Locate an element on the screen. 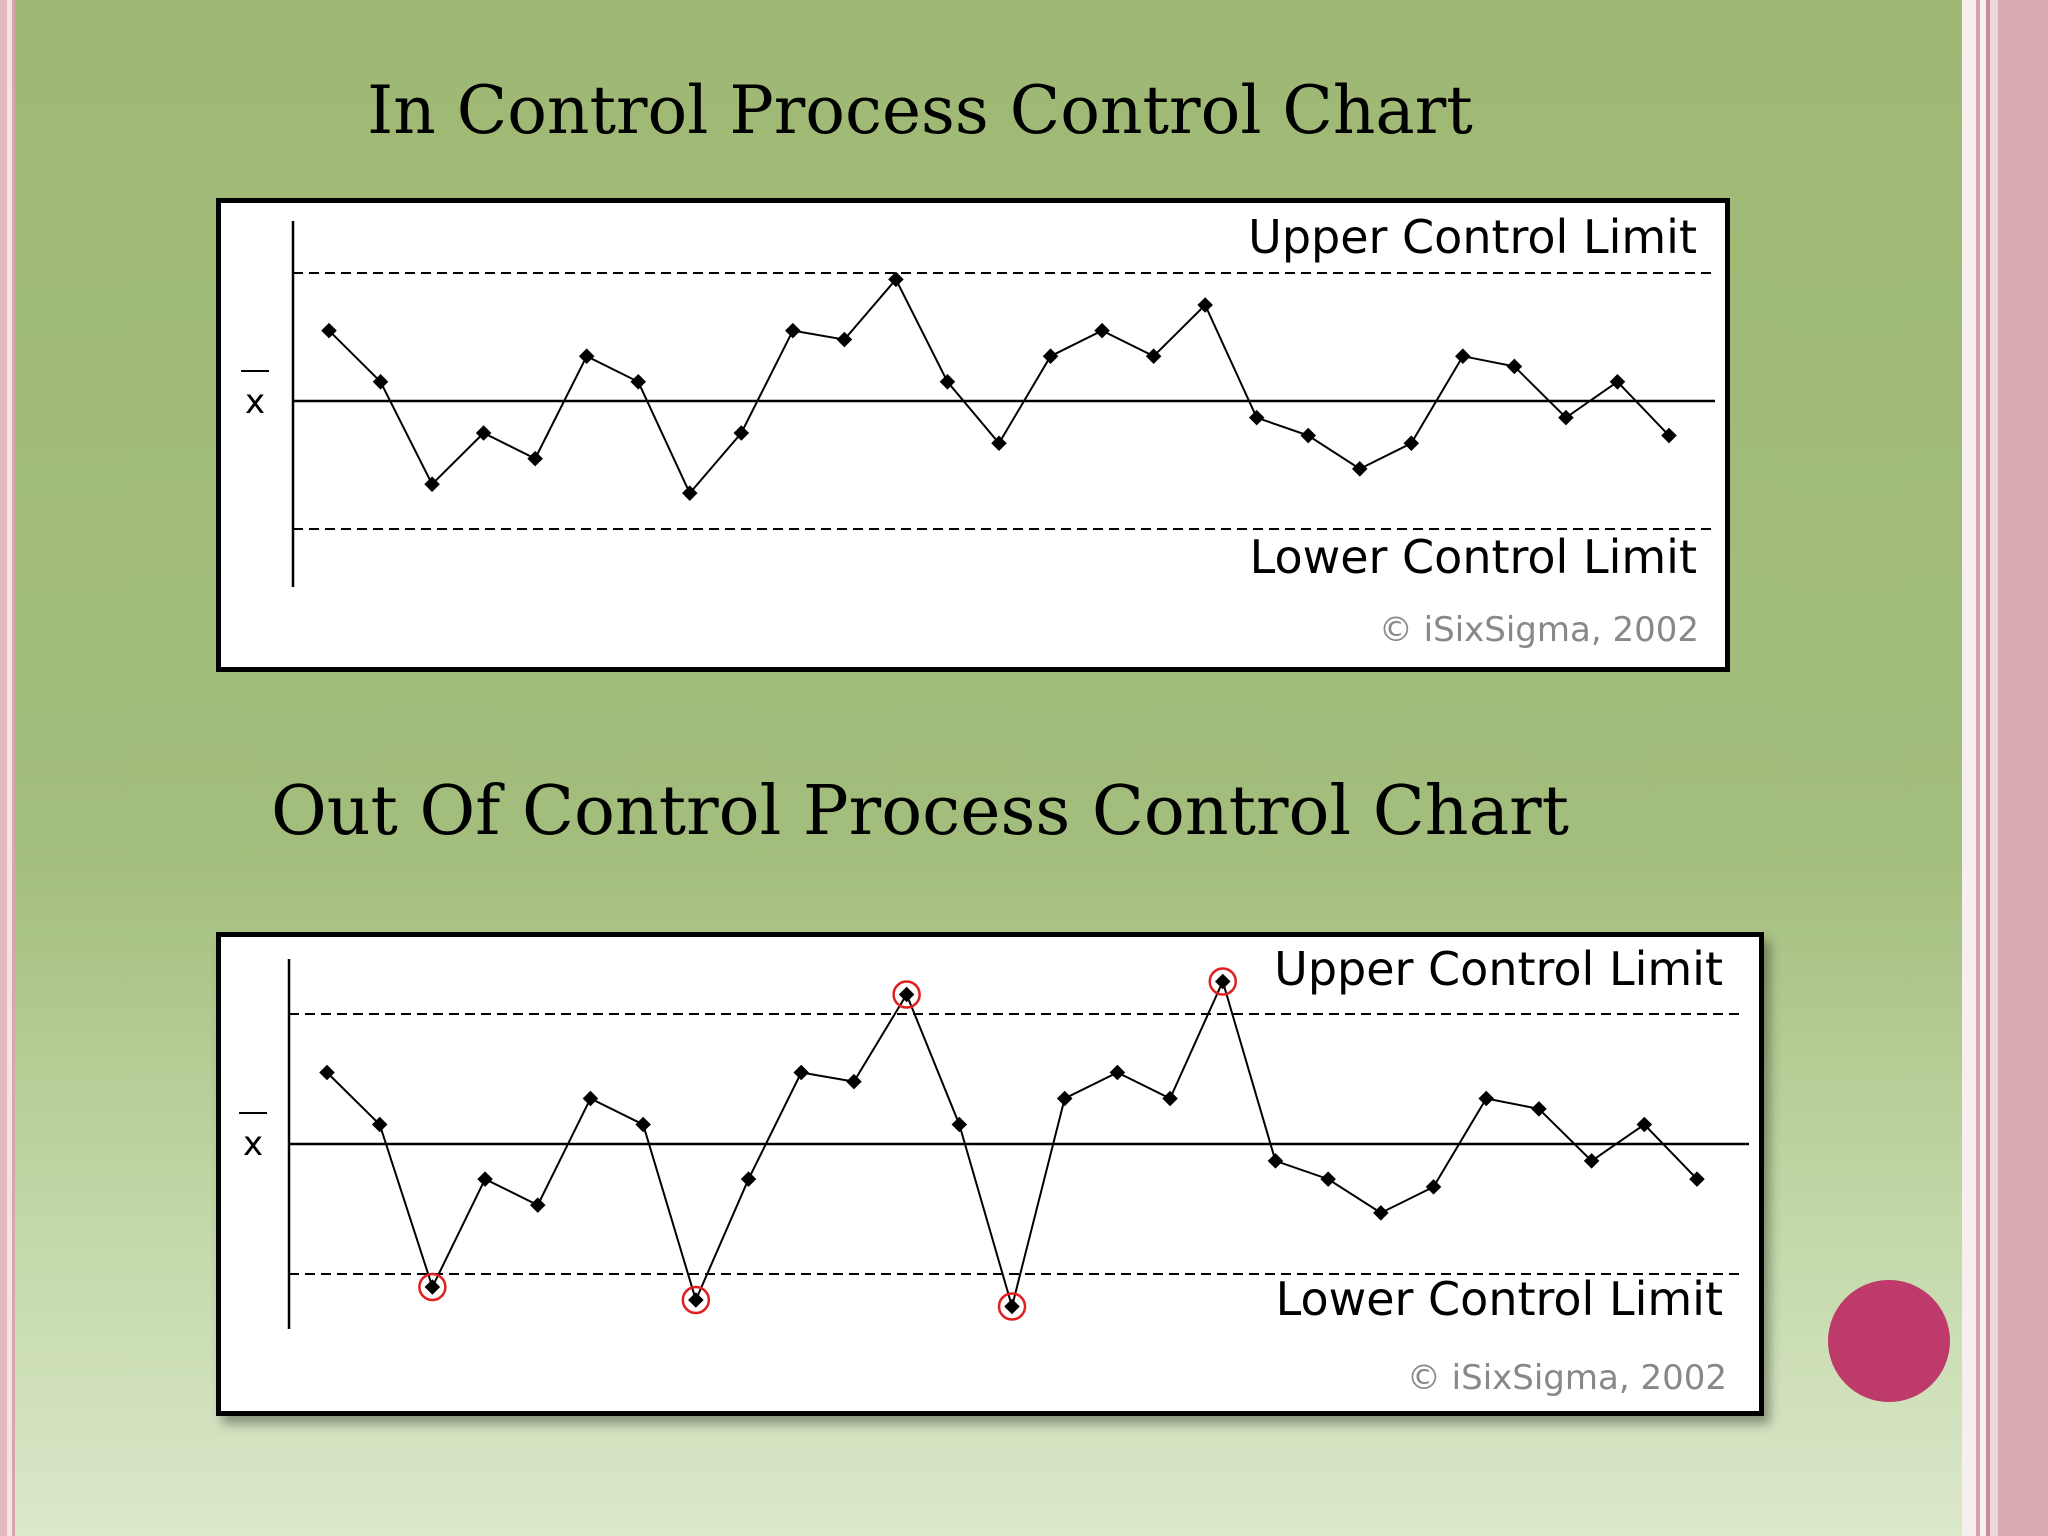 The width and height of the screenshot is (2048, 1536). right-decorative-border is located at coordinates (2005, 768).